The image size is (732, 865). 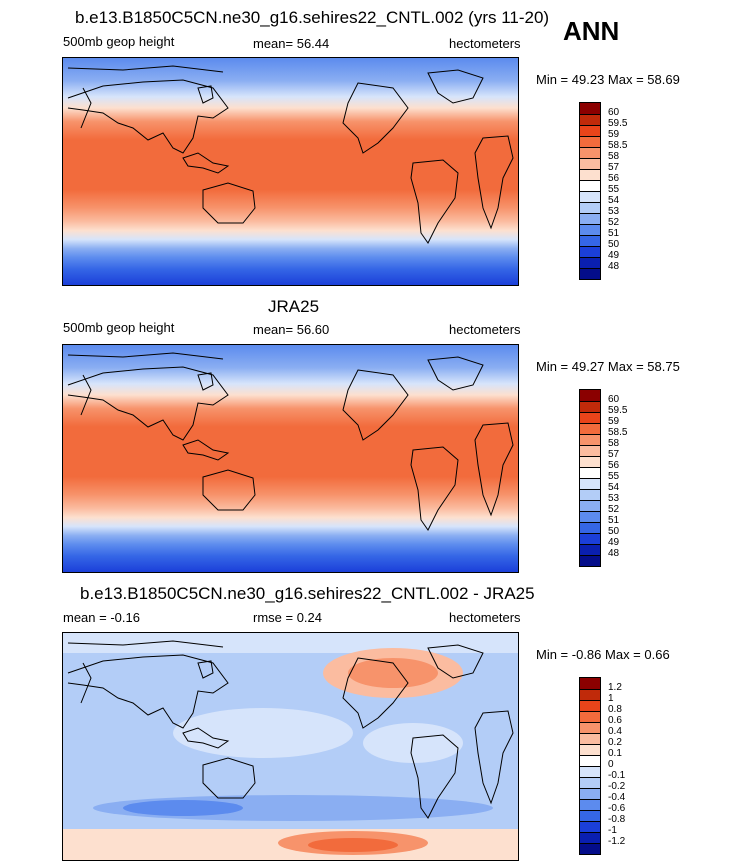 What do you see at coordinates (614, 112) in the screenshot?
I see `colorbar-tick-label: 60` at bounding box center [614, 112].